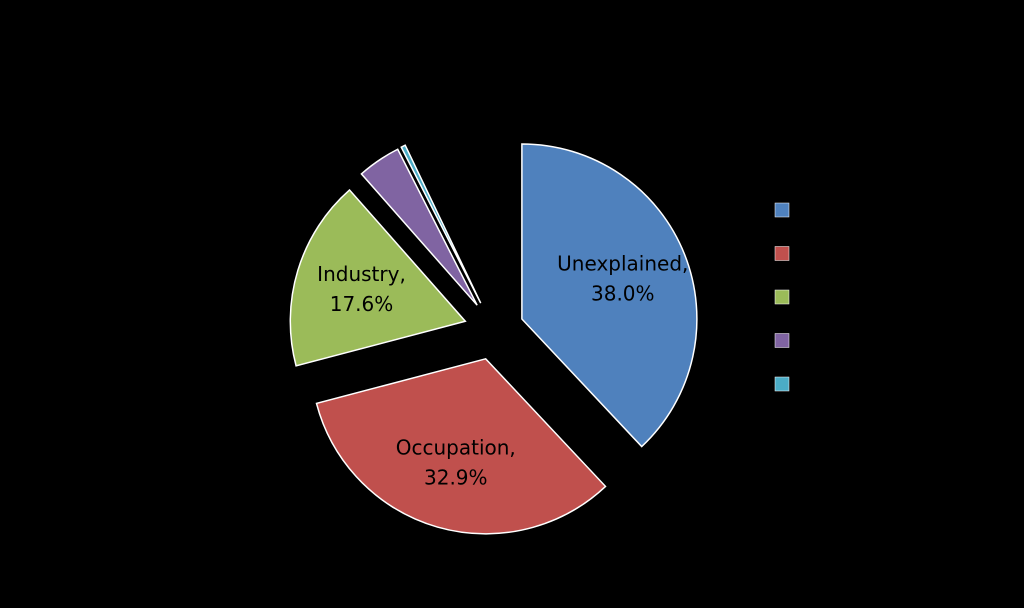 The image size is (1024, 608). I want to click on data-label-value: 32.9%, so click(456, 478).